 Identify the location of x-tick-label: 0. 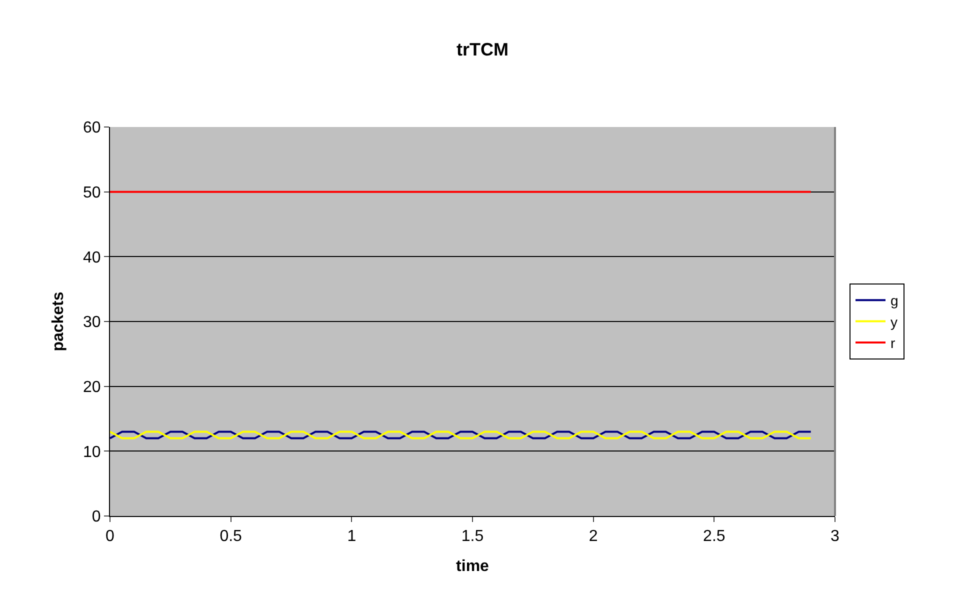
(110, 537).